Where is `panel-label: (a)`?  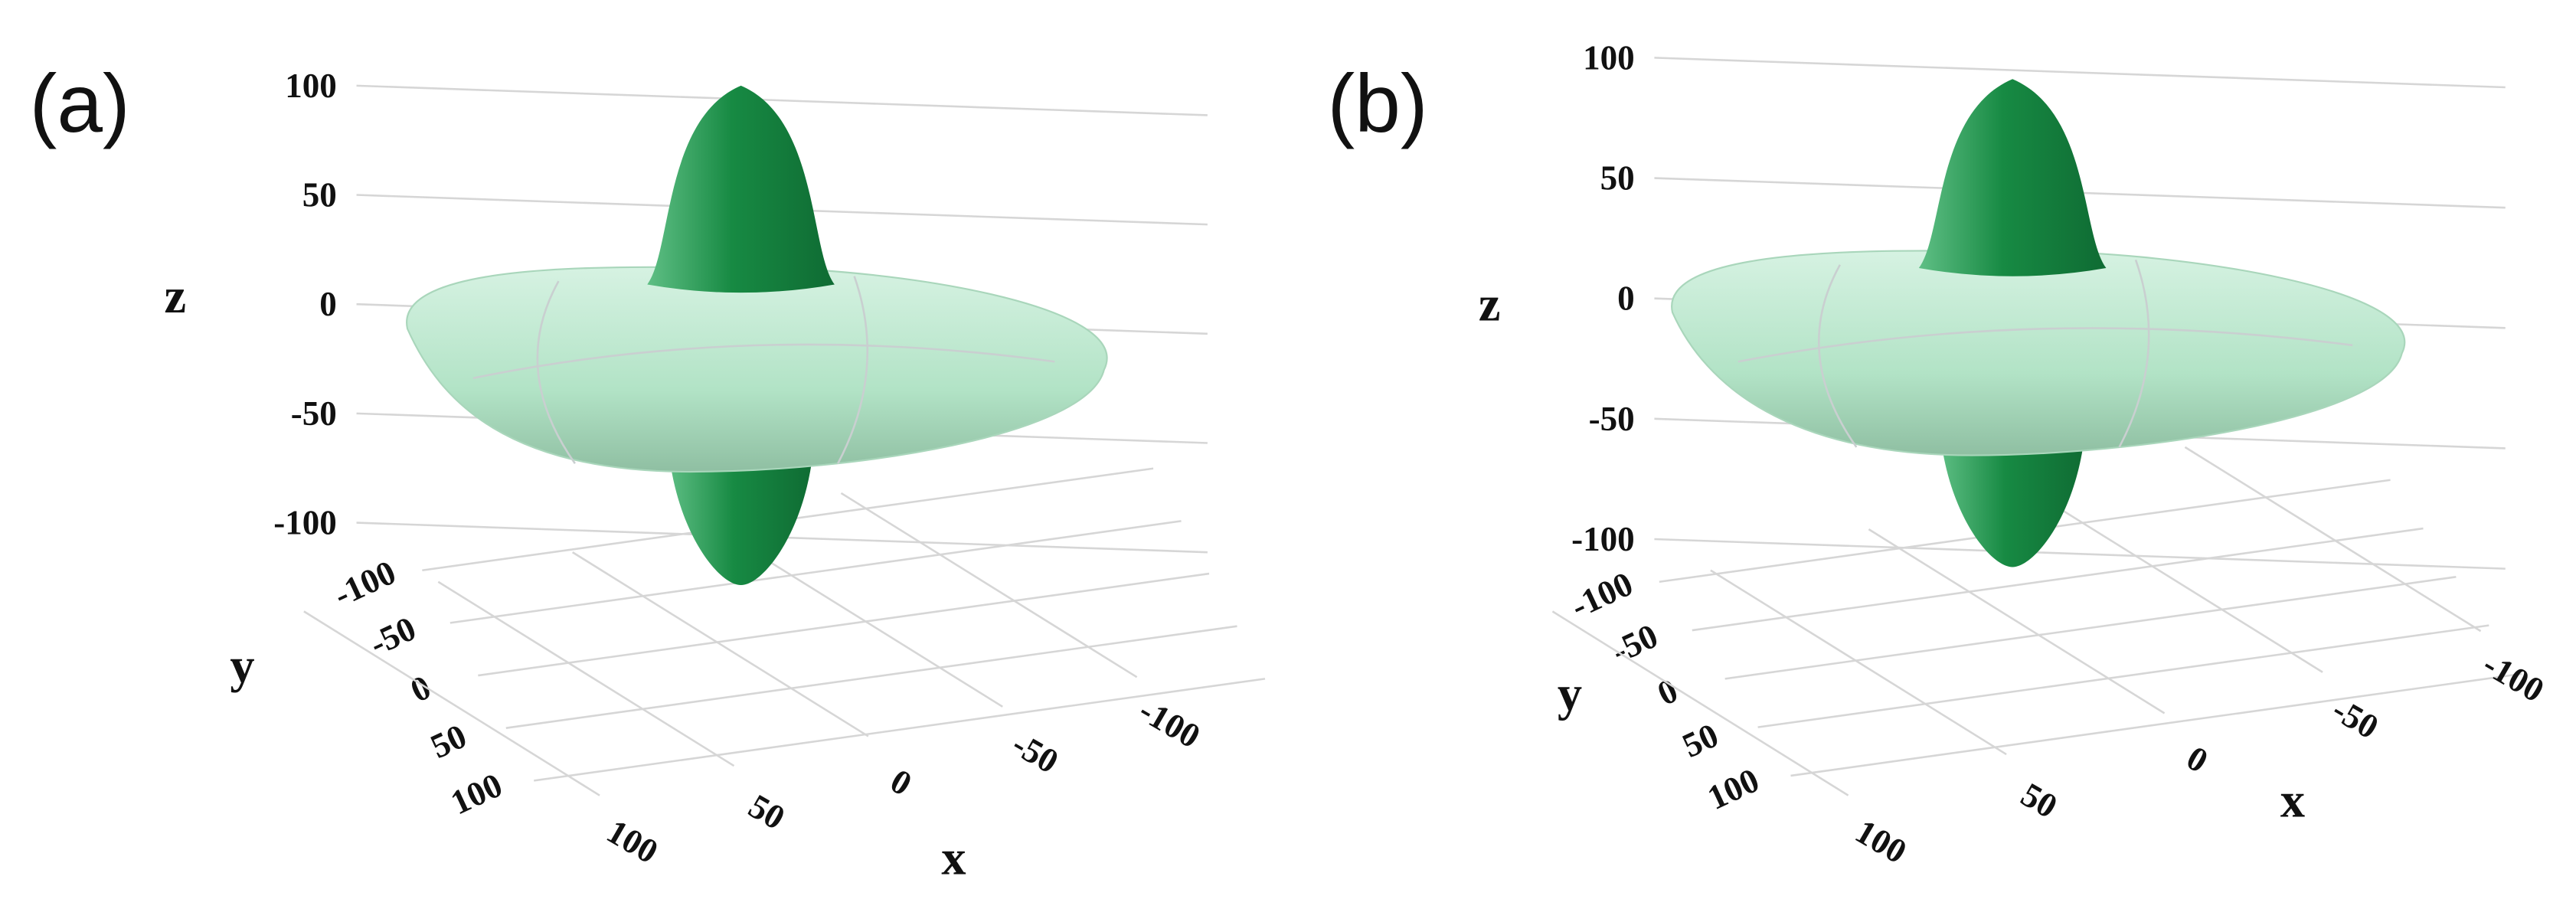
panel-label: (a) is located at coordinates (80, 103).